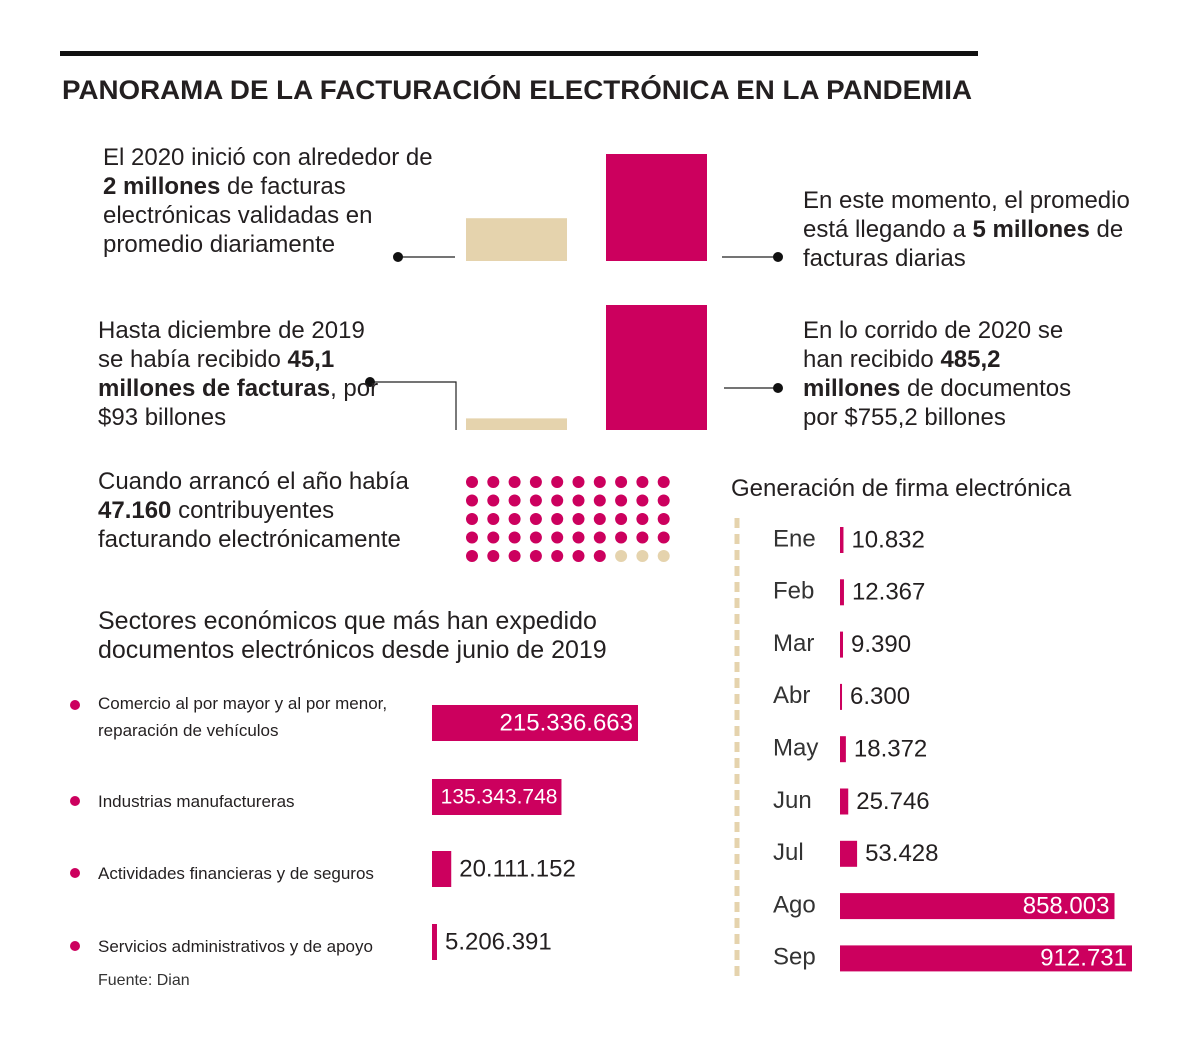  I want to click on category-label: Abr, so click(791, 695).